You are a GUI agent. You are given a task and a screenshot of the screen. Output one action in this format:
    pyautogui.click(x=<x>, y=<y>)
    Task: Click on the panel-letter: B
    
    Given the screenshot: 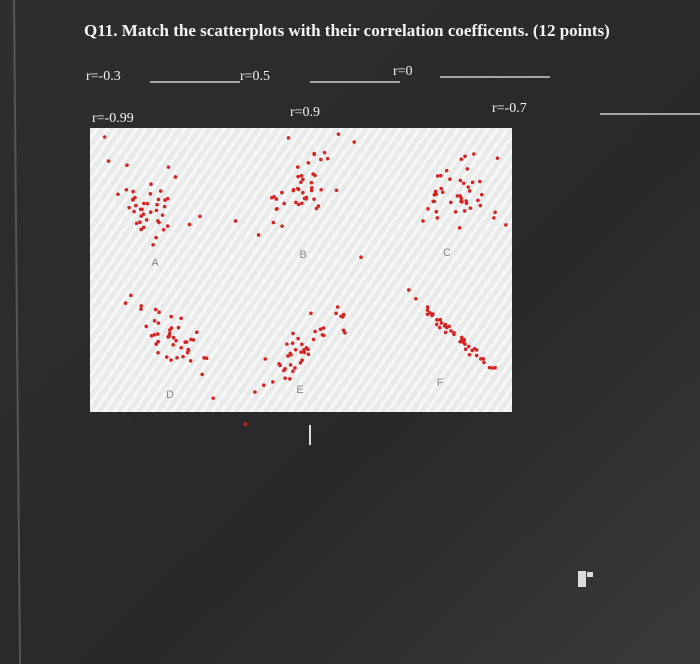 What is the action you would take?
    pyautogui.click(x=302, y=255)
    